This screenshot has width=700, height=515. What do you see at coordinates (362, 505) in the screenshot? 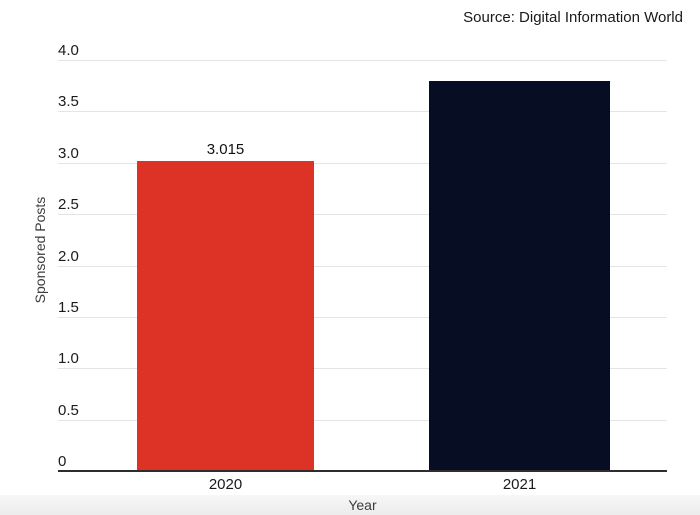
I see `x-axis-title: Year` at bounding box center [362, 505].